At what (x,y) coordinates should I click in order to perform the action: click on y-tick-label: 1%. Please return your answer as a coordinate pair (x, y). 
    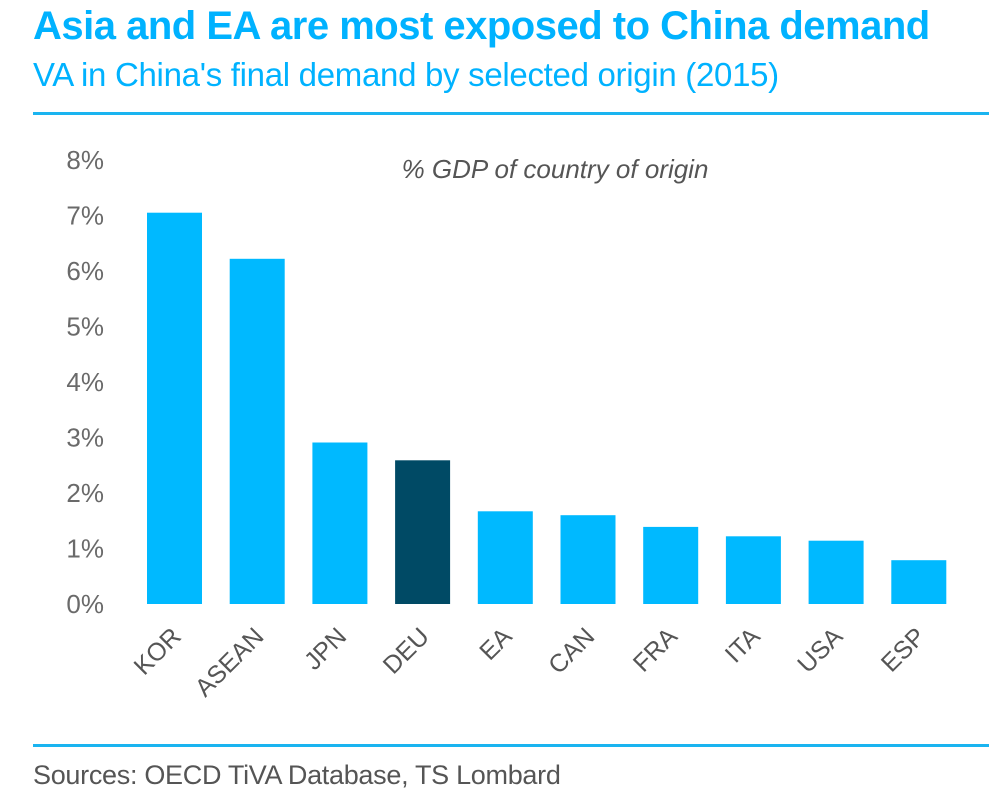
    Looking at the image, I should click on (85, 549).